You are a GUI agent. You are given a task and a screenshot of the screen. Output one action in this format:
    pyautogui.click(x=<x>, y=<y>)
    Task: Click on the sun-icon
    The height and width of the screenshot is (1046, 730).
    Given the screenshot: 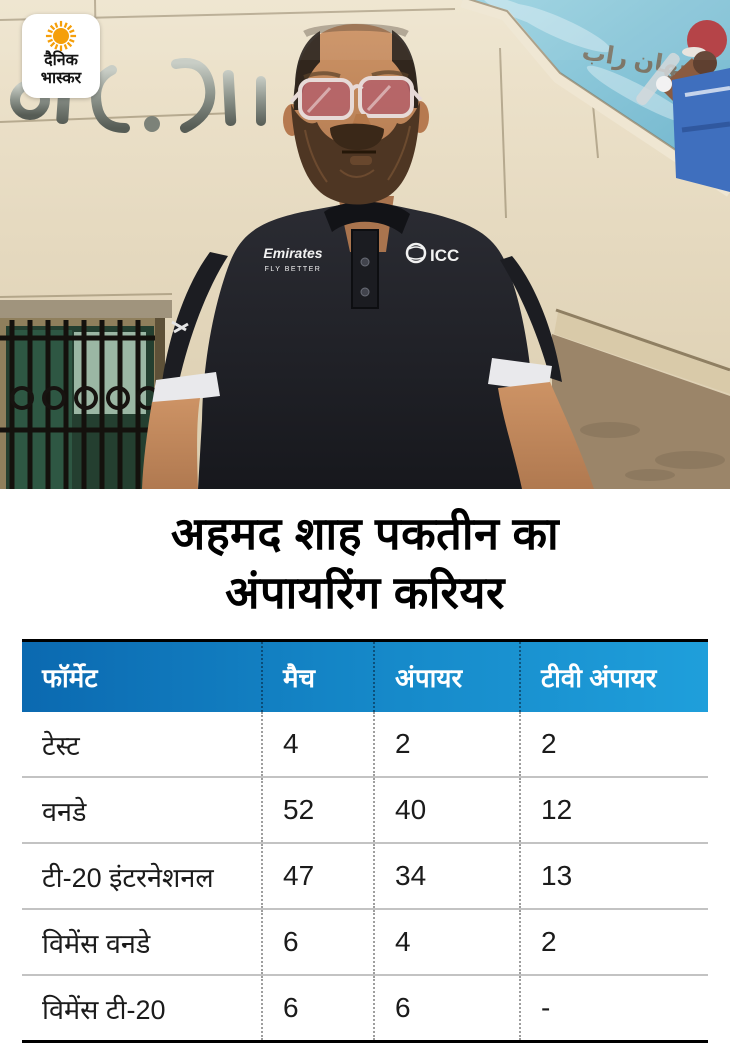 What is the action you would take?
    pyautogui.click(x=61, y=36)
    